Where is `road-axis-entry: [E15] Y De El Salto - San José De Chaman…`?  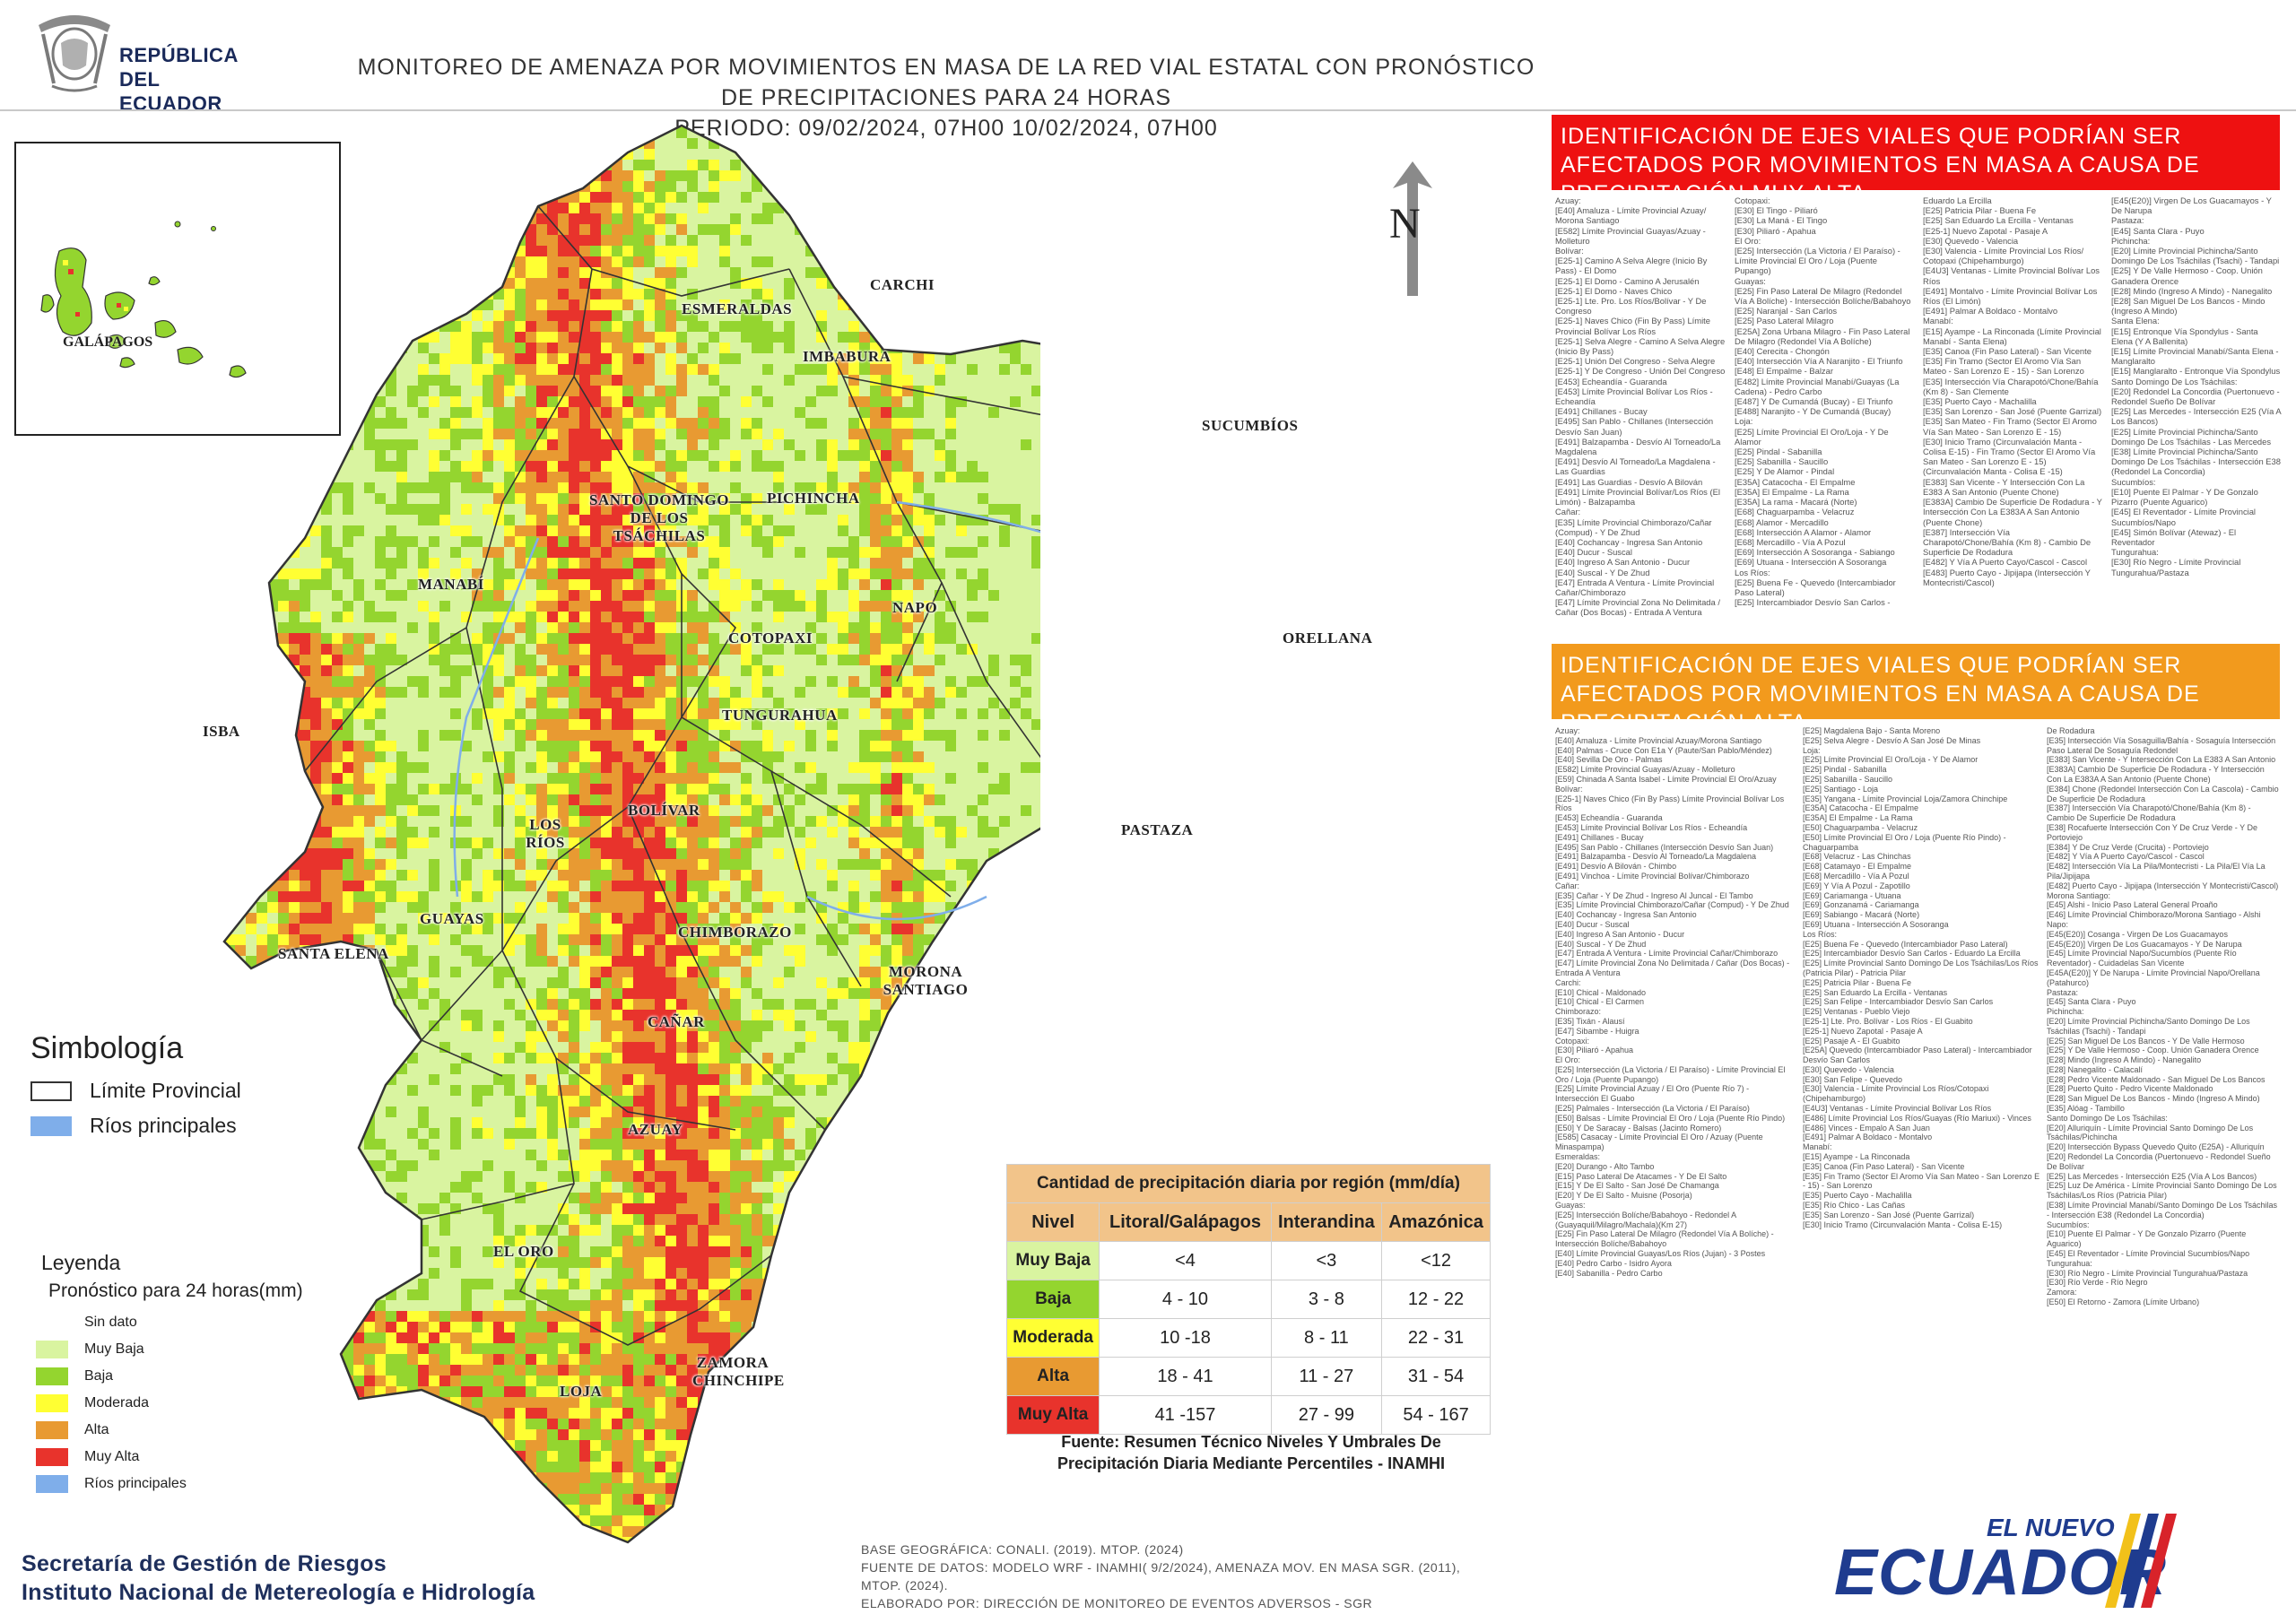
road-axis-entry: [E15] Y De El Salto - San José De Chaman… is located at coordinates (1637, 1186).